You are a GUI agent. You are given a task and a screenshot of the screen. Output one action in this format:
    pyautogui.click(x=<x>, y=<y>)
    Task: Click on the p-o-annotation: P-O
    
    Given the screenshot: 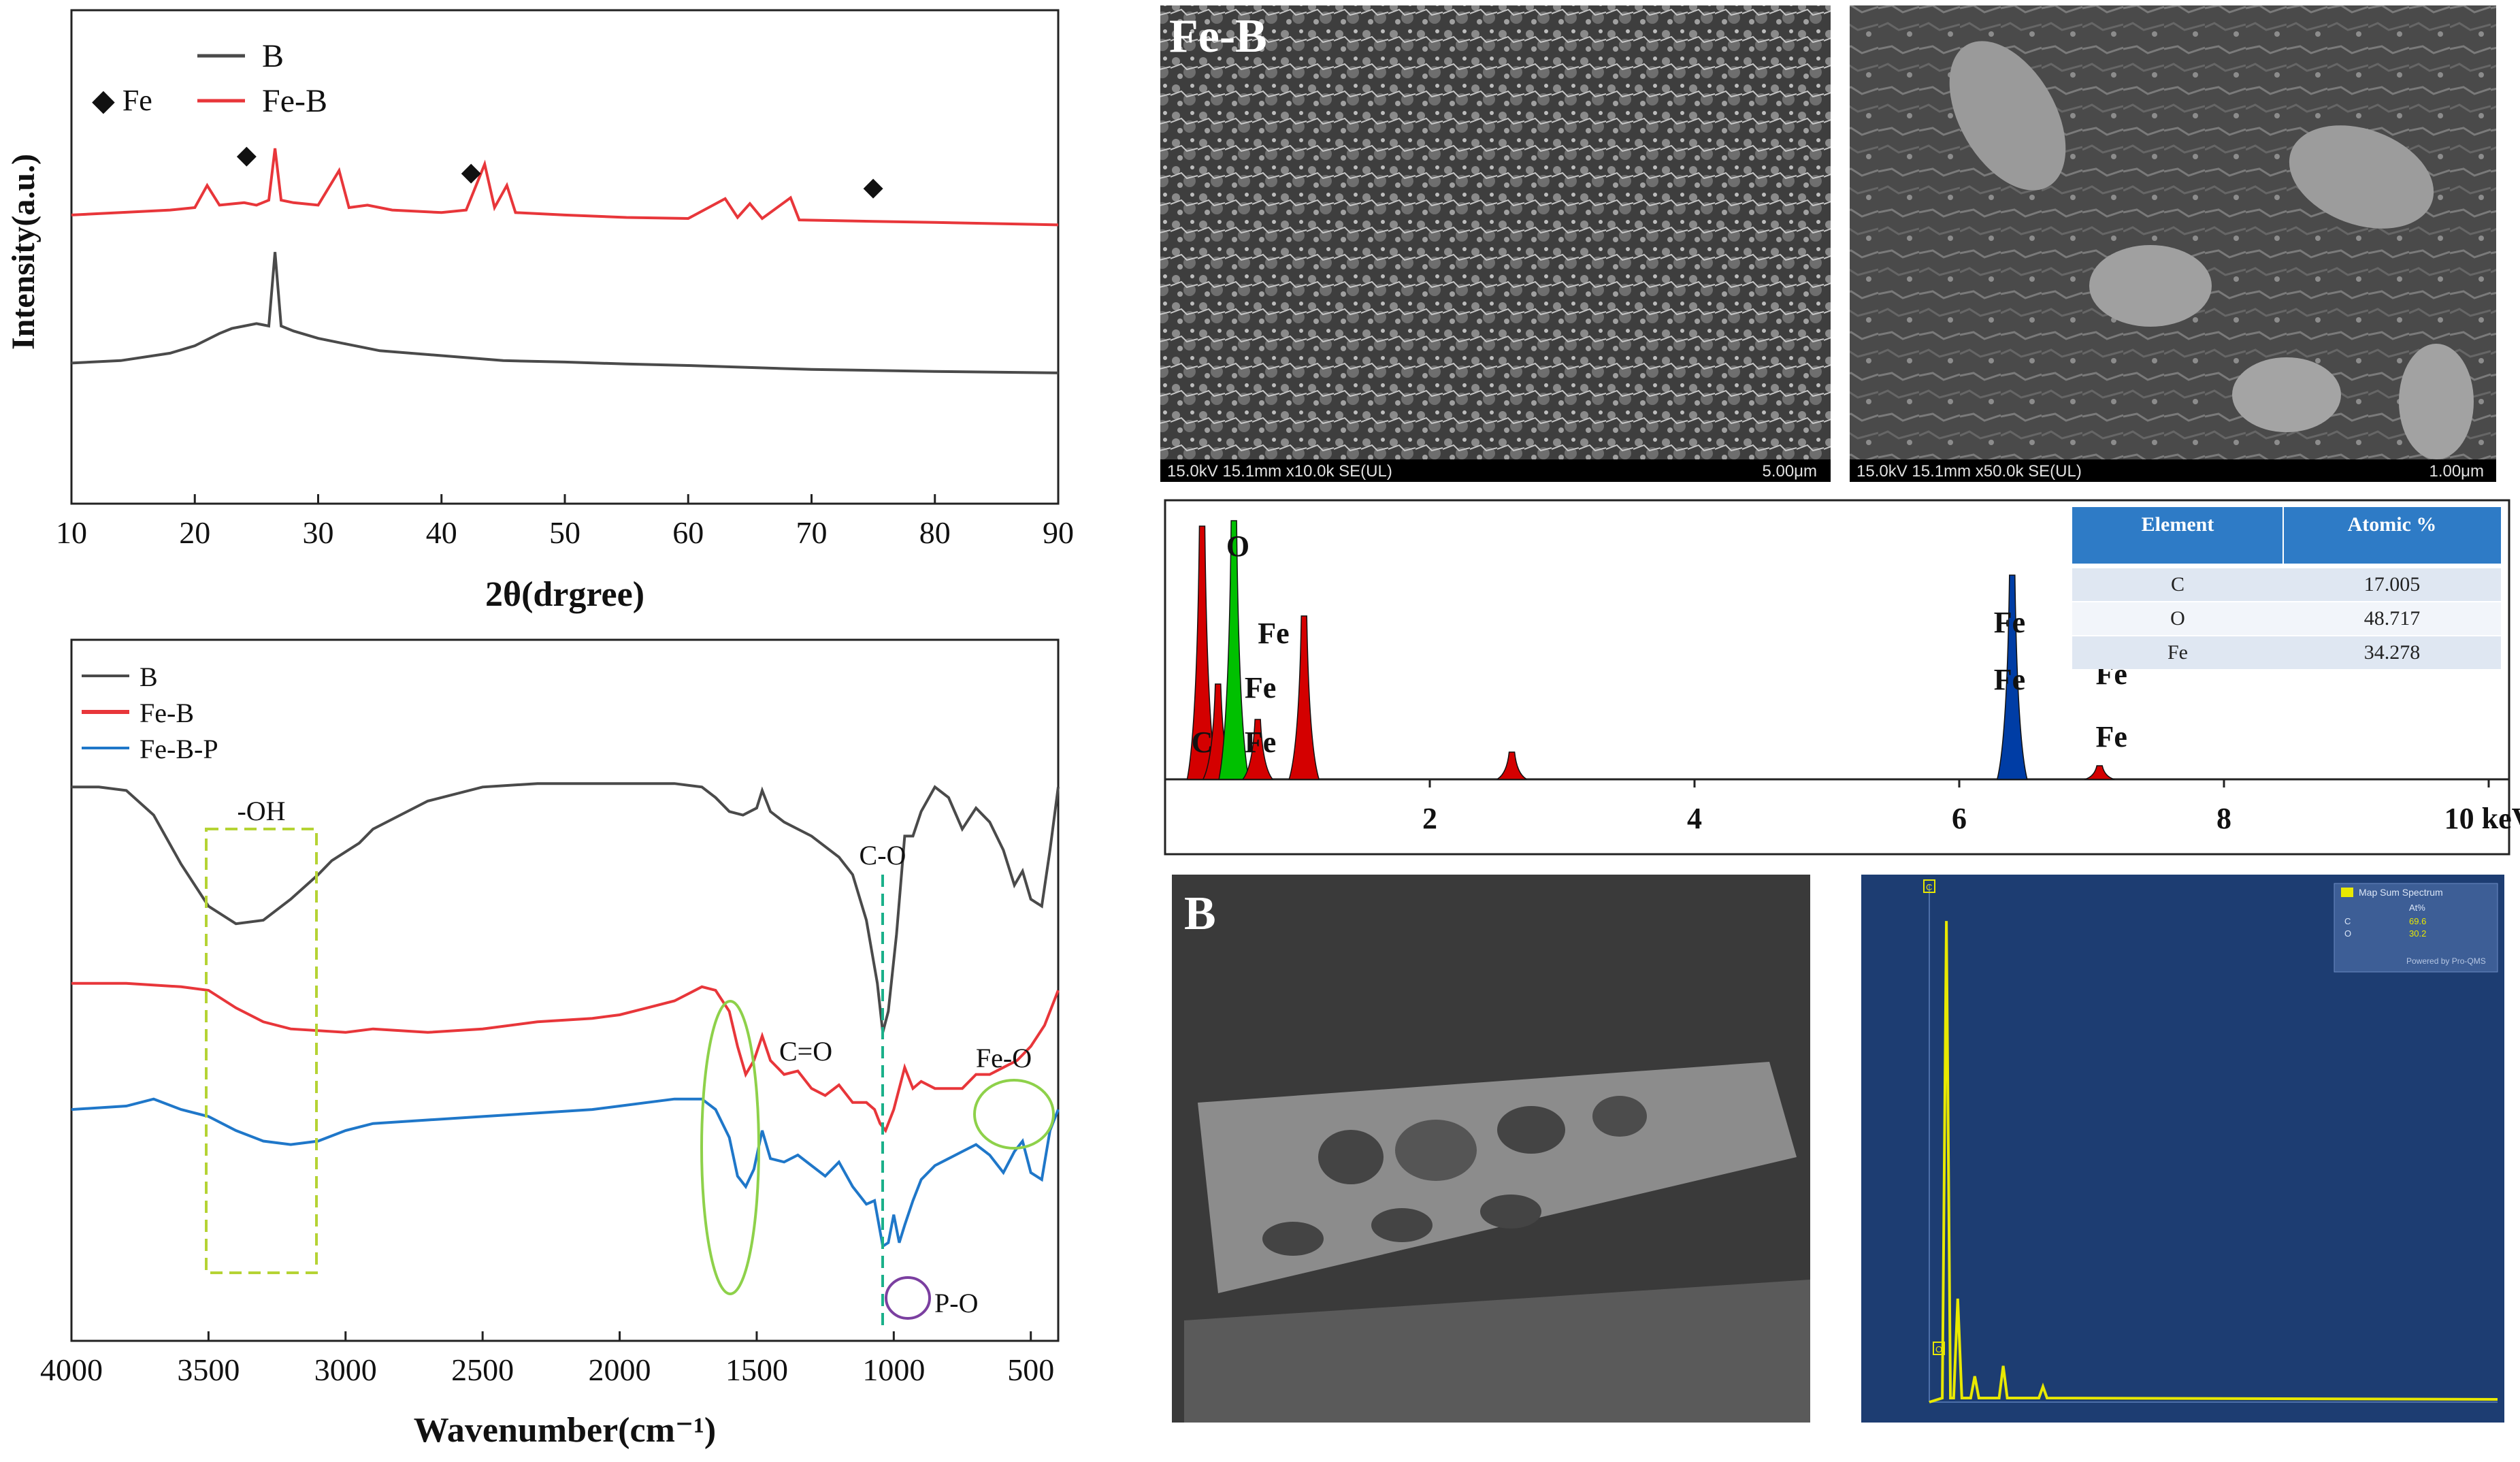 What is the action you would take?
    pyautogui.click(x=956, y=1303)
    